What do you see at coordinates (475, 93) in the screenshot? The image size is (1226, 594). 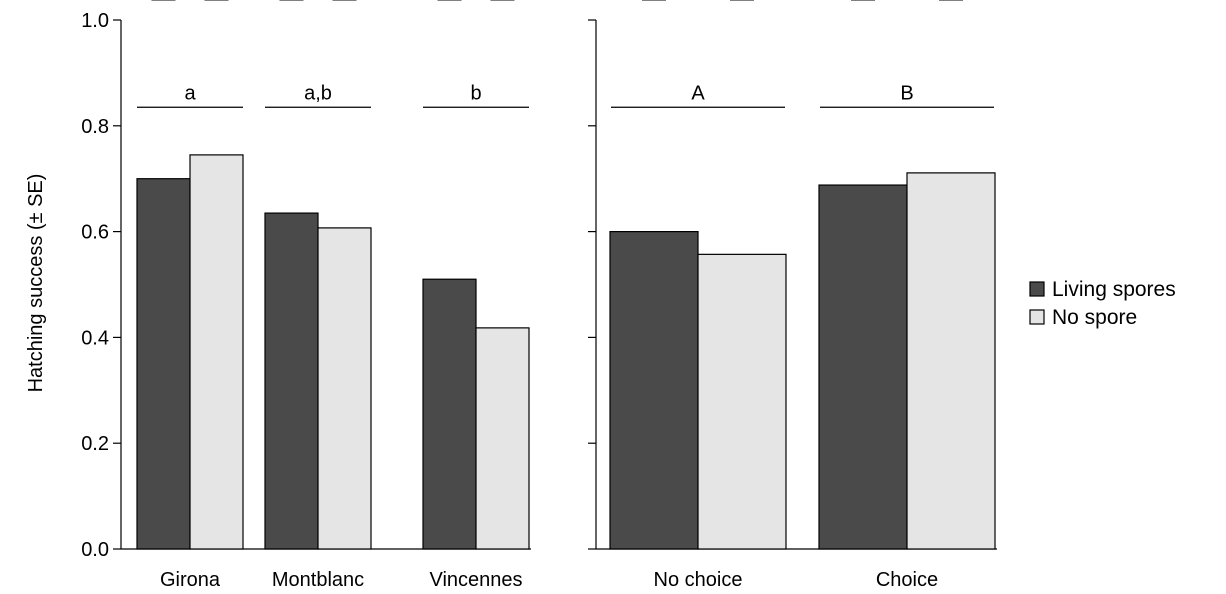 I see `significance-letter: b` at bounding box center [475, 93].